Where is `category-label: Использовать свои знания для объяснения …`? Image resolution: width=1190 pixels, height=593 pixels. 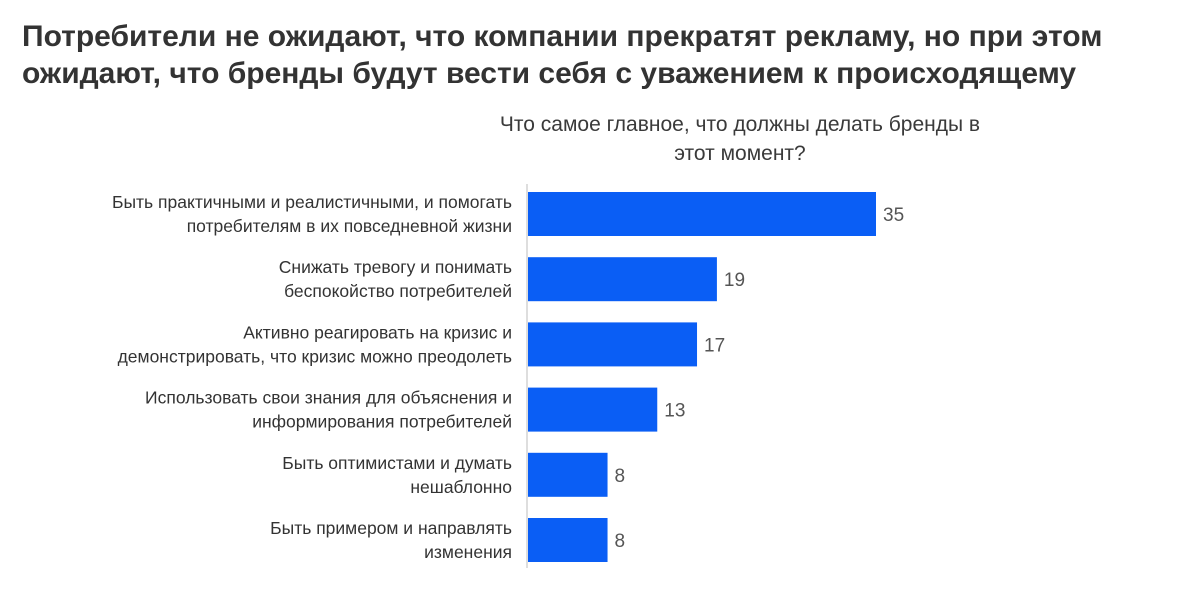
category-label: Использовать свои знания для объяснения … is located at coordinates (328, 398).